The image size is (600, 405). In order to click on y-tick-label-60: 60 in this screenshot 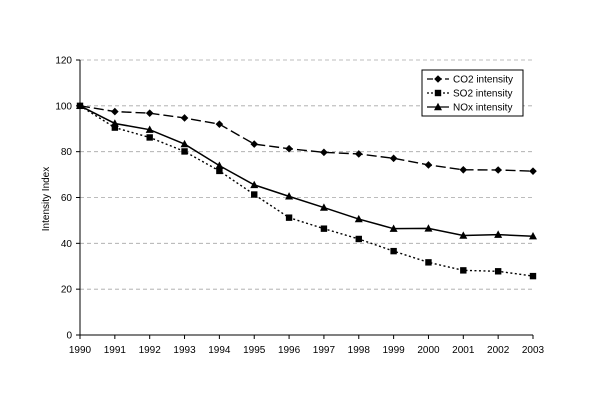, I will do `click(67, 198)`.